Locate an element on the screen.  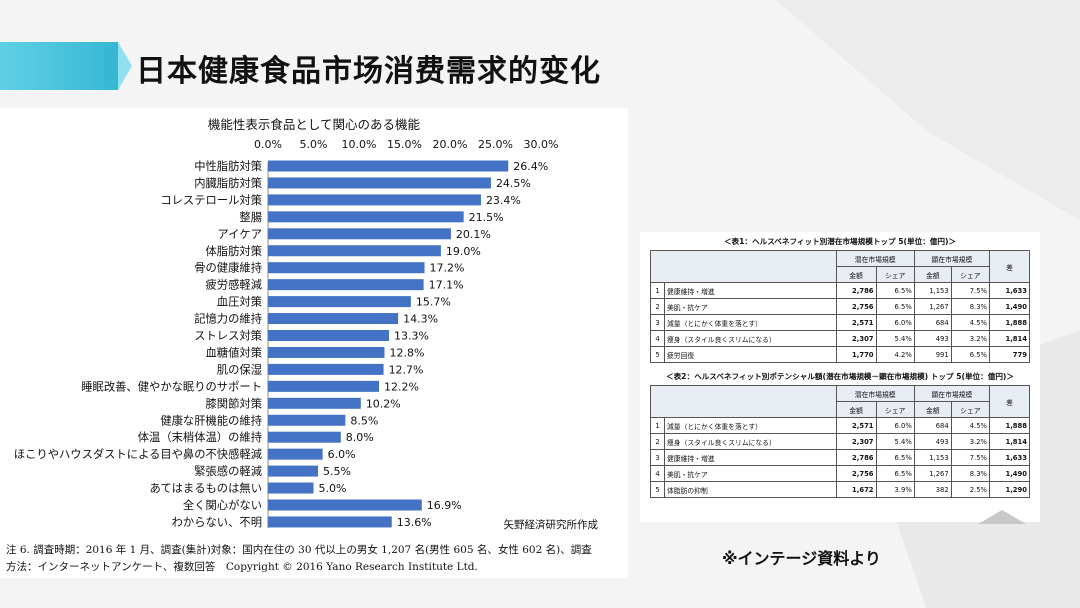
table-cell: 5 is located at coordinates (657, 354).